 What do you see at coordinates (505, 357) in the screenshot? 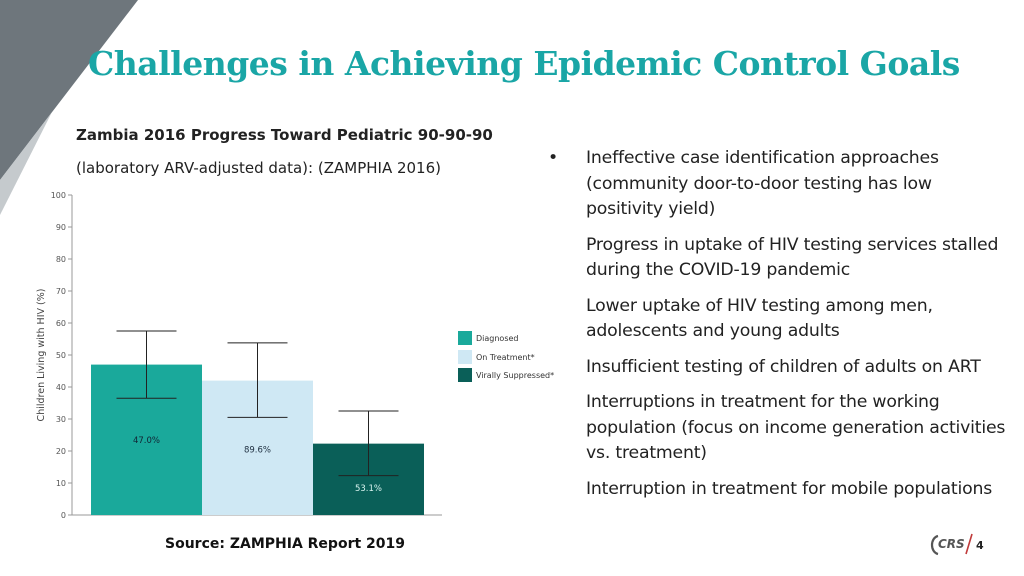
I see `legend-label: On Treatment*` at bounding box center [505, 357].